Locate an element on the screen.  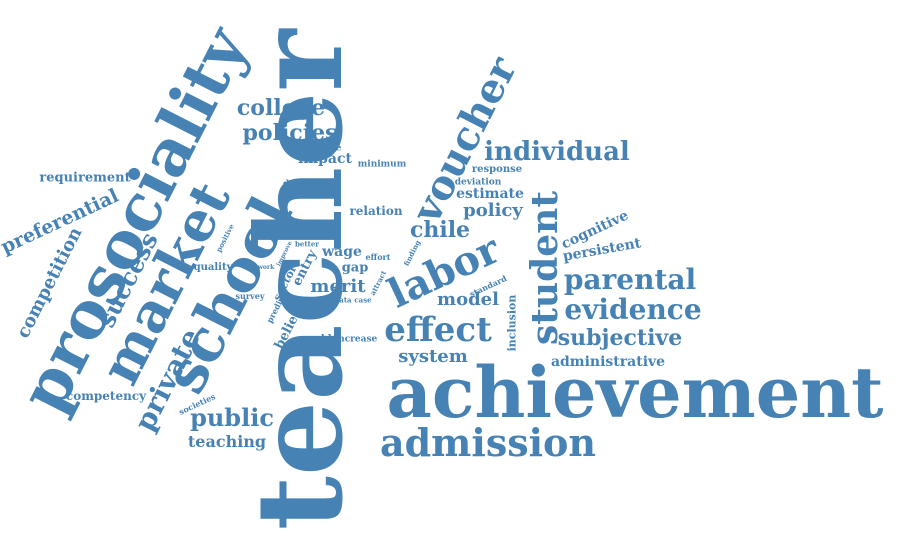
word-wage: wage is located at coordinates (342, 252).